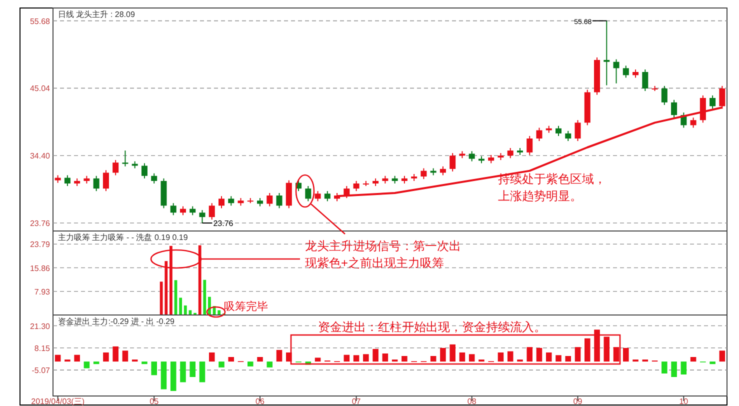 The height and width of the screenshot is (406, 739). What do you see at coordinates (155, 401) in the screenshot?
I see `x-tick-label: 05` at bounding box center [155, 401].